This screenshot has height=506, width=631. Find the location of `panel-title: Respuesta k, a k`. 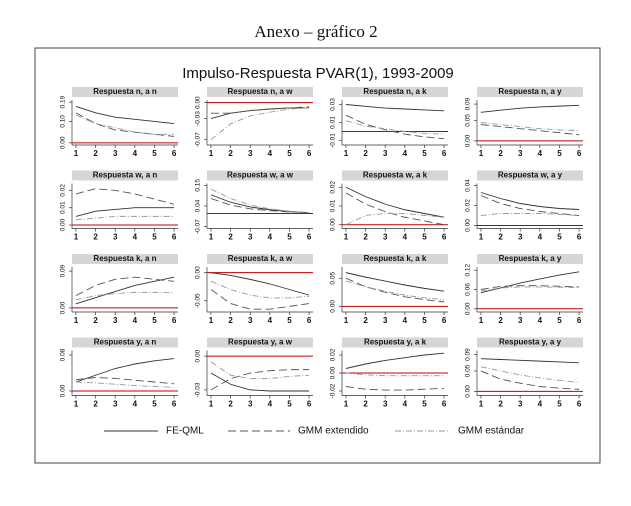

panel-title: Respuesta k, a k is located at coordinates (395, 258).